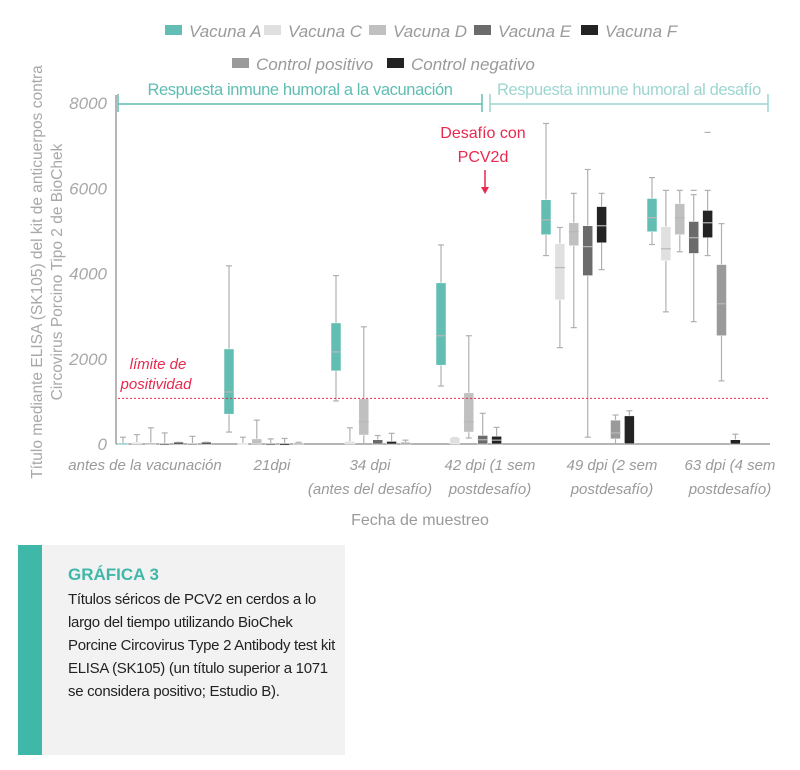  Describe the element at coordinates (30, 650) in the screenshot. I see `caption-accent-strip` at that location.